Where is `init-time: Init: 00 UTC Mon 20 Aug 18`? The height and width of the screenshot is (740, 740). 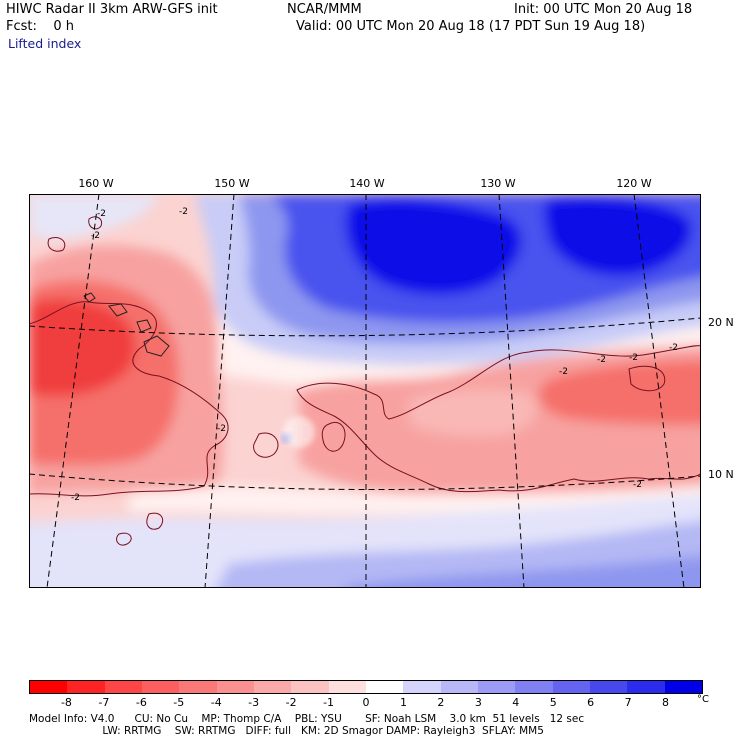
init-time: Init: 00 UTC Mon 20 Aug 18 is located at coordinates (603, 9).